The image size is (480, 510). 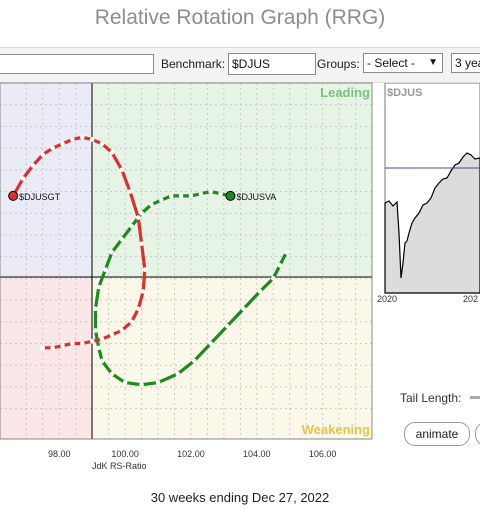 What do you see at coordinates (437, 434) in the screenshot?
I see `animate-button: animate` at bounding box center [437, 434].